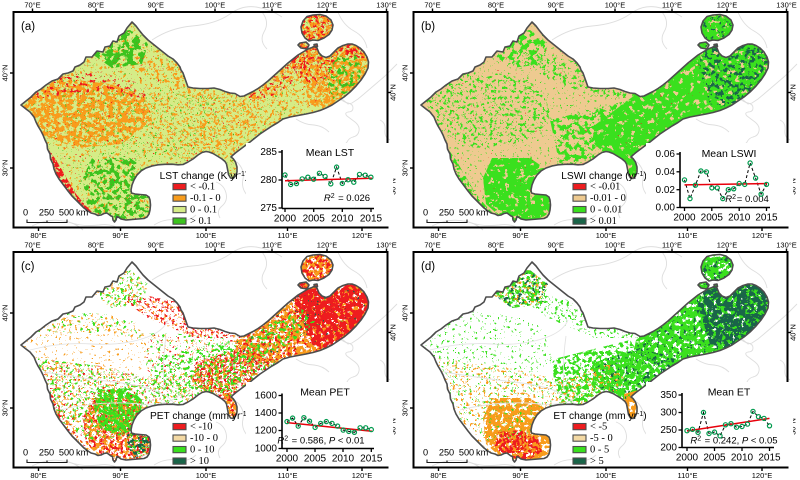 This screenshot has height=480, width=800. What do you see at coordinates (201, 427) in the screenshot?
I see `svg-text: < -10` at bounding box center [201, 427].